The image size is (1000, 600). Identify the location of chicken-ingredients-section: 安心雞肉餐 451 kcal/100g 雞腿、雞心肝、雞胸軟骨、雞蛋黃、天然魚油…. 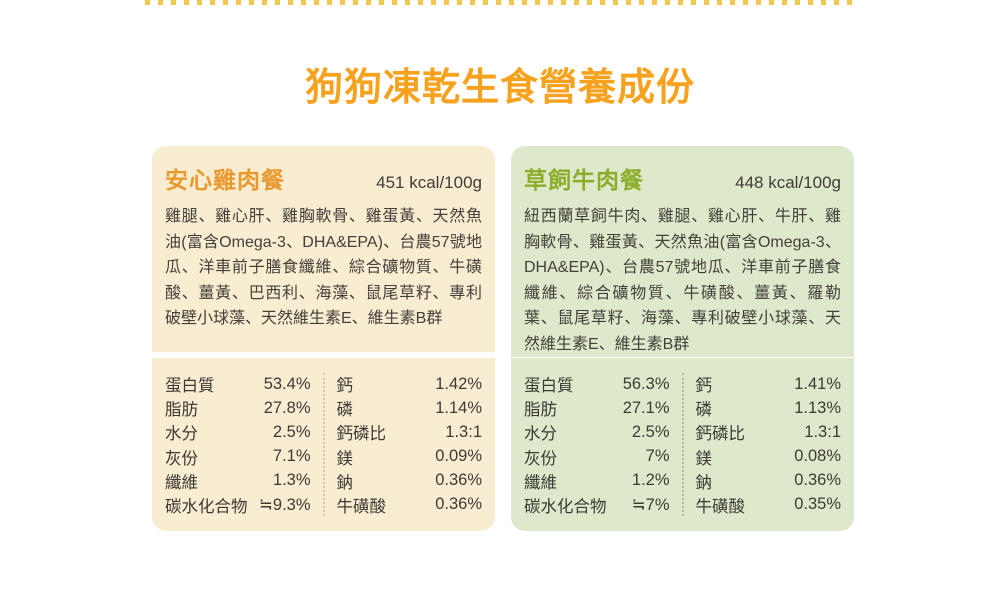
(323, 249).